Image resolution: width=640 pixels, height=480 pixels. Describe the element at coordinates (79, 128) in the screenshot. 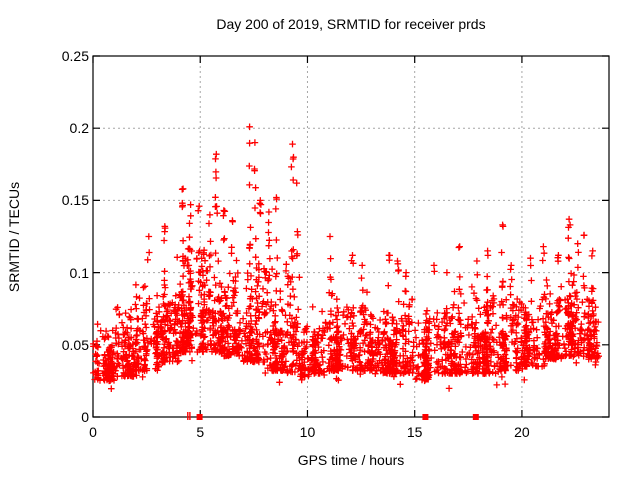

I see `y-tick-label: 0.2` at that location.